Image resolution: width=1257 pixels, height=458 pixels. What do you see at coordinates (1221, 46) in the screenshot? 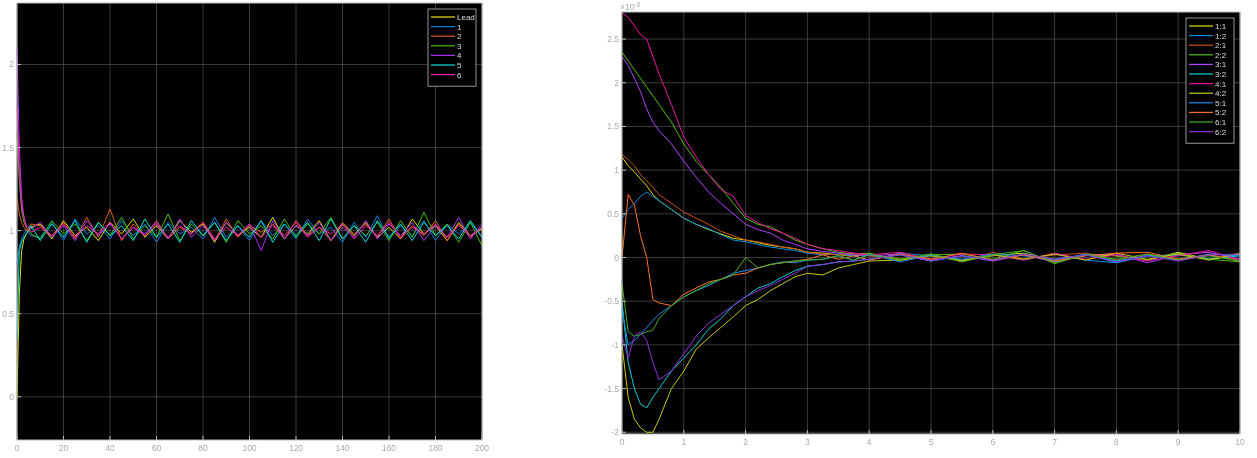
I see `legend-label: 2:1` at bounding box center [1221, 46].